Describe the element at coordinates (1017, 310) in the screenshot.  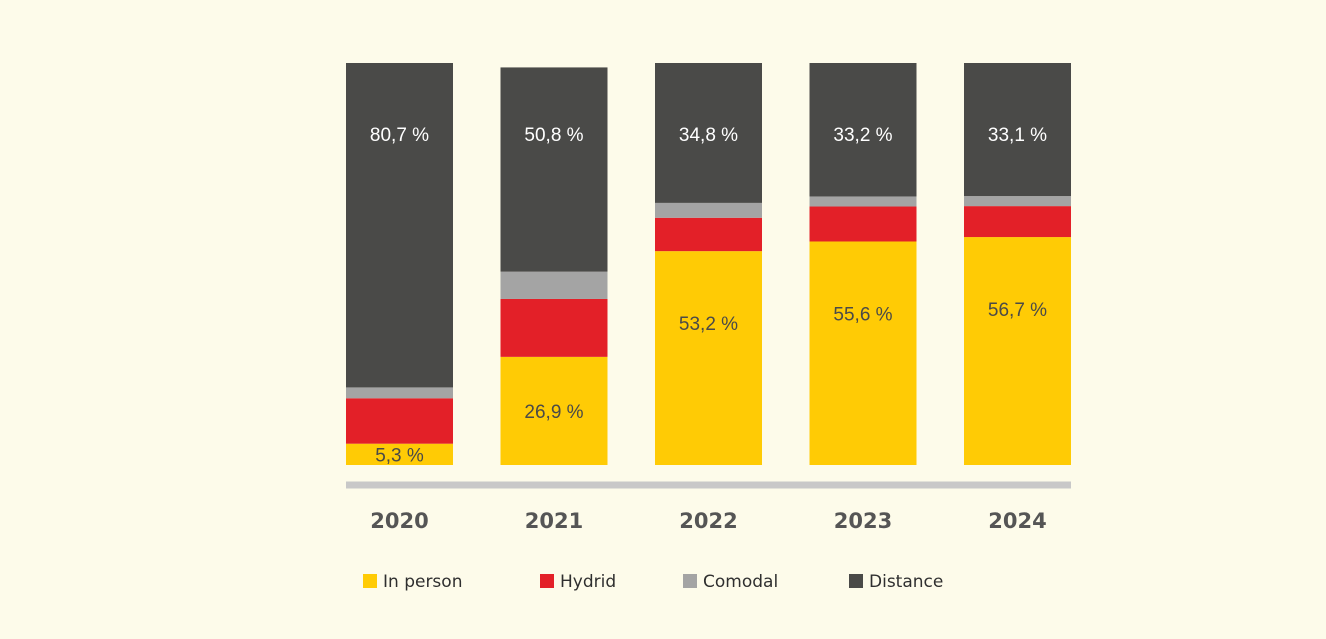
I see `data-label-in-person-2024: 56,7 %` at that location.